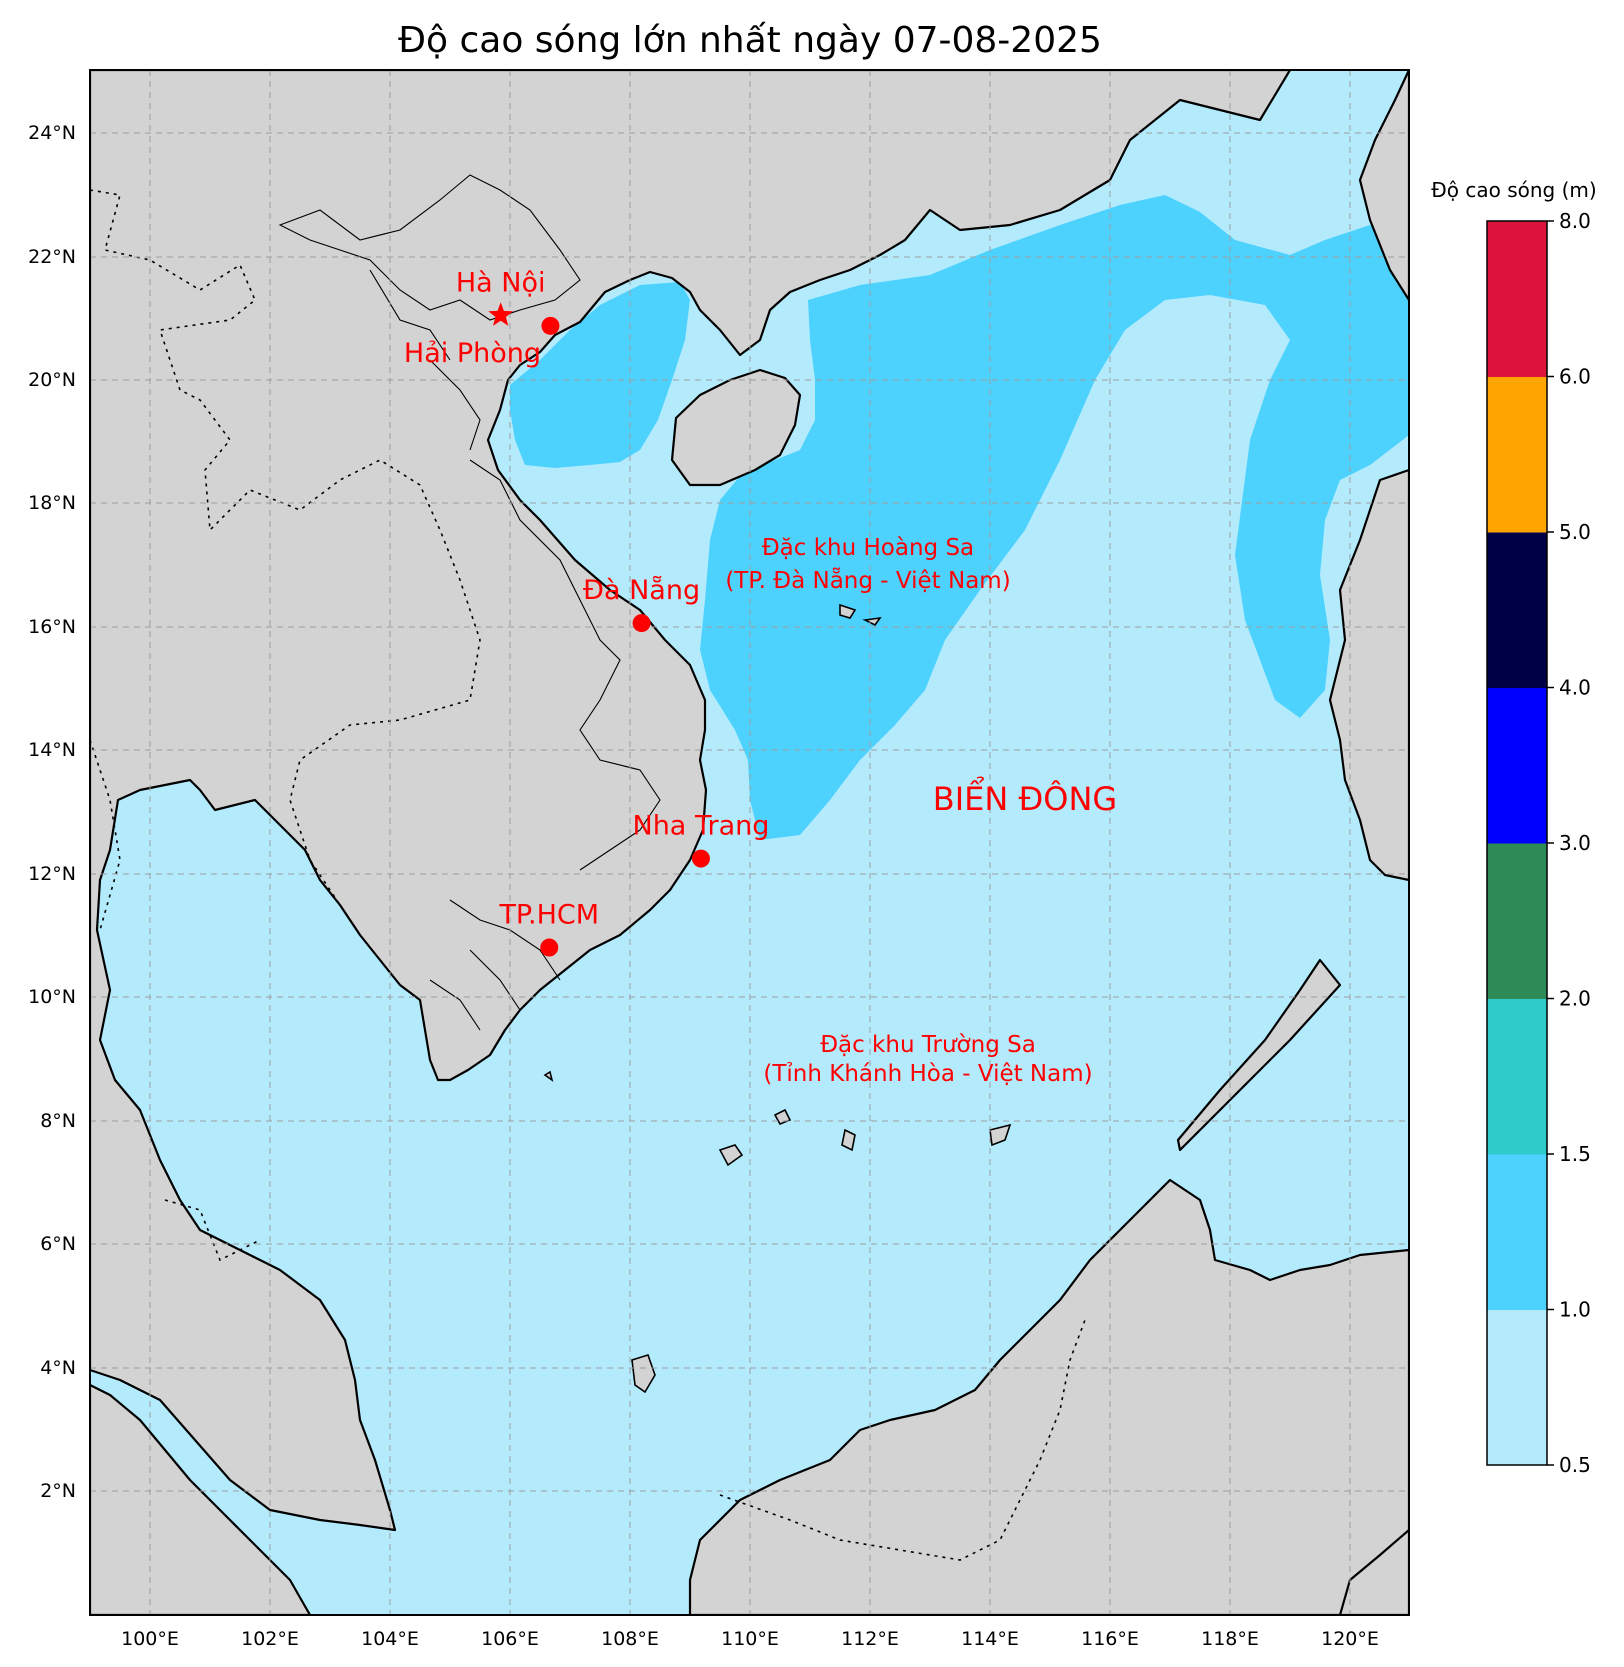 The image size is (1624, 1667). What do you see at coordinates (1373, 1571) in the screenshot?
I see `land-mindanao` at bounding box center [1373, 1571].